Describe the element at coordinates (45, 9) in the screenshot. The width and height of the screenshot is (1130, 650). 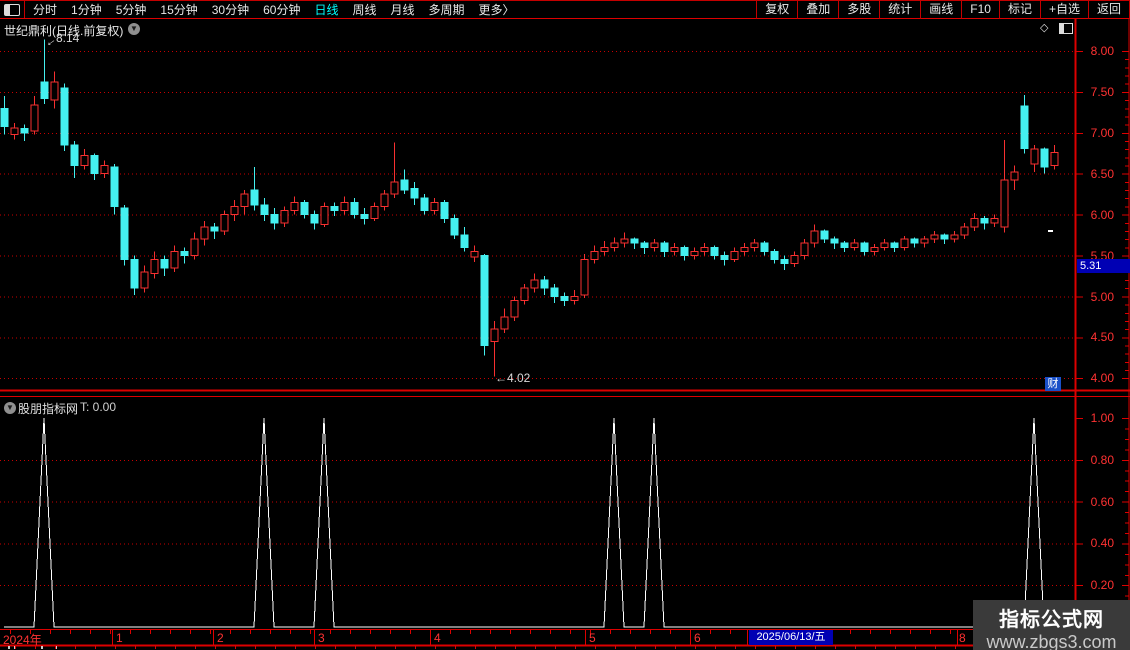
I see `tab-fenshi: 分时` at that location.